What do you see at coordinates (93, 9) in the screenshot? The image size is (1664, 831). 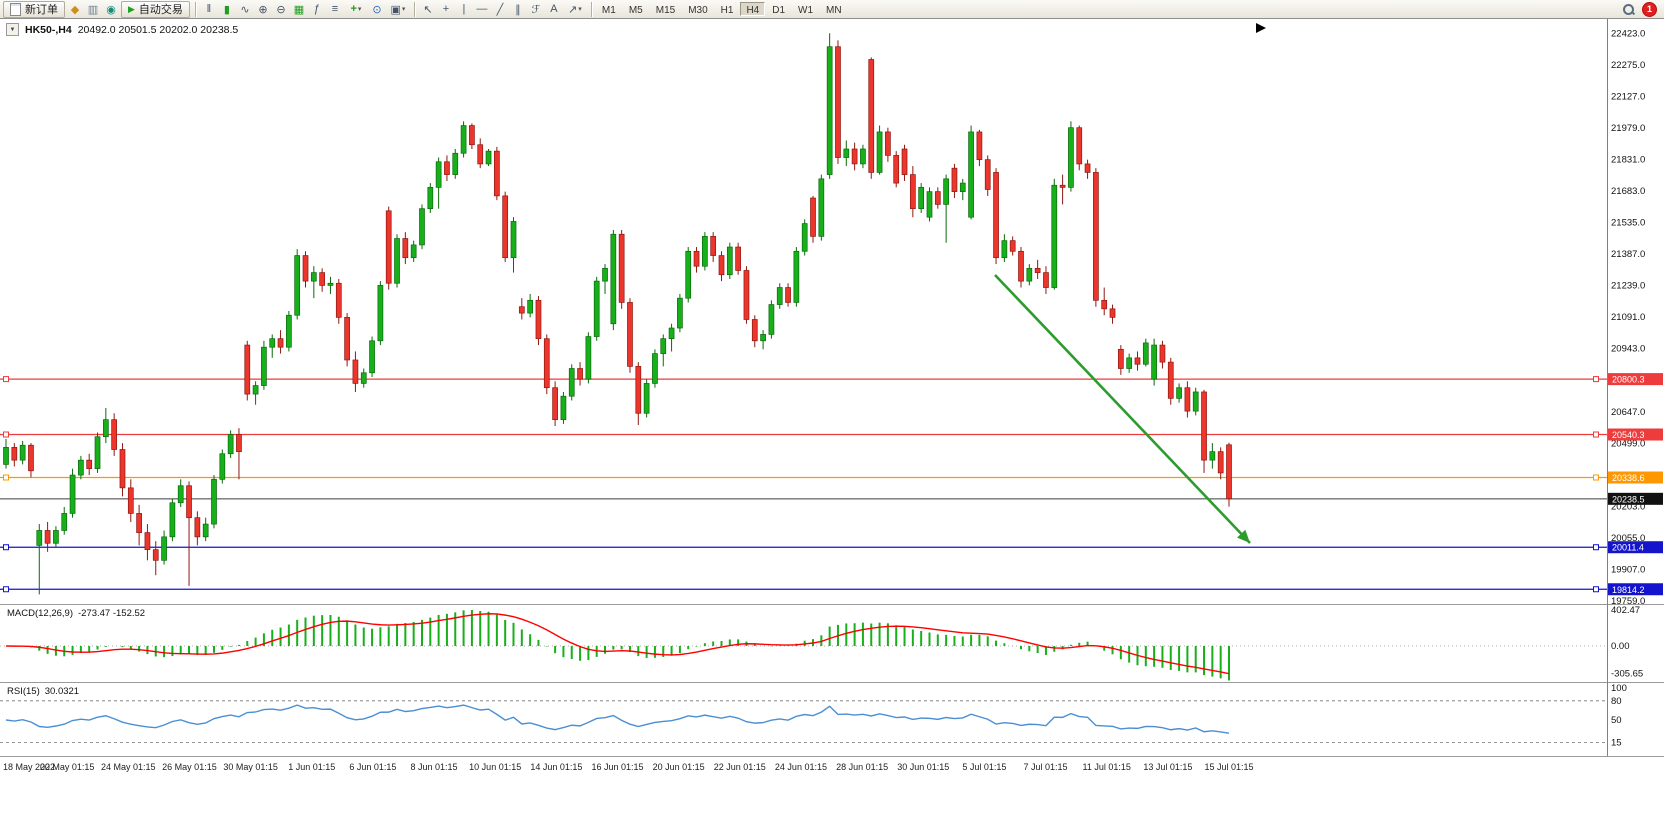 I see `profiles-icon: ▥` at bounding box center [93, 9].